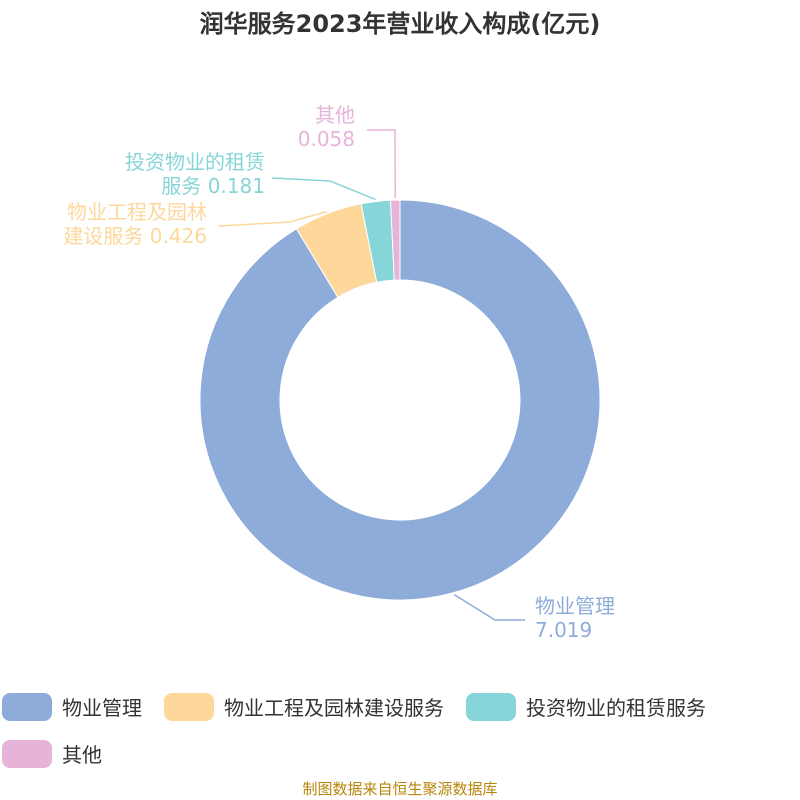 The height and width of the screenshot is (800, 800). I want to click on label-name: 物业管理, so click(575, 606).